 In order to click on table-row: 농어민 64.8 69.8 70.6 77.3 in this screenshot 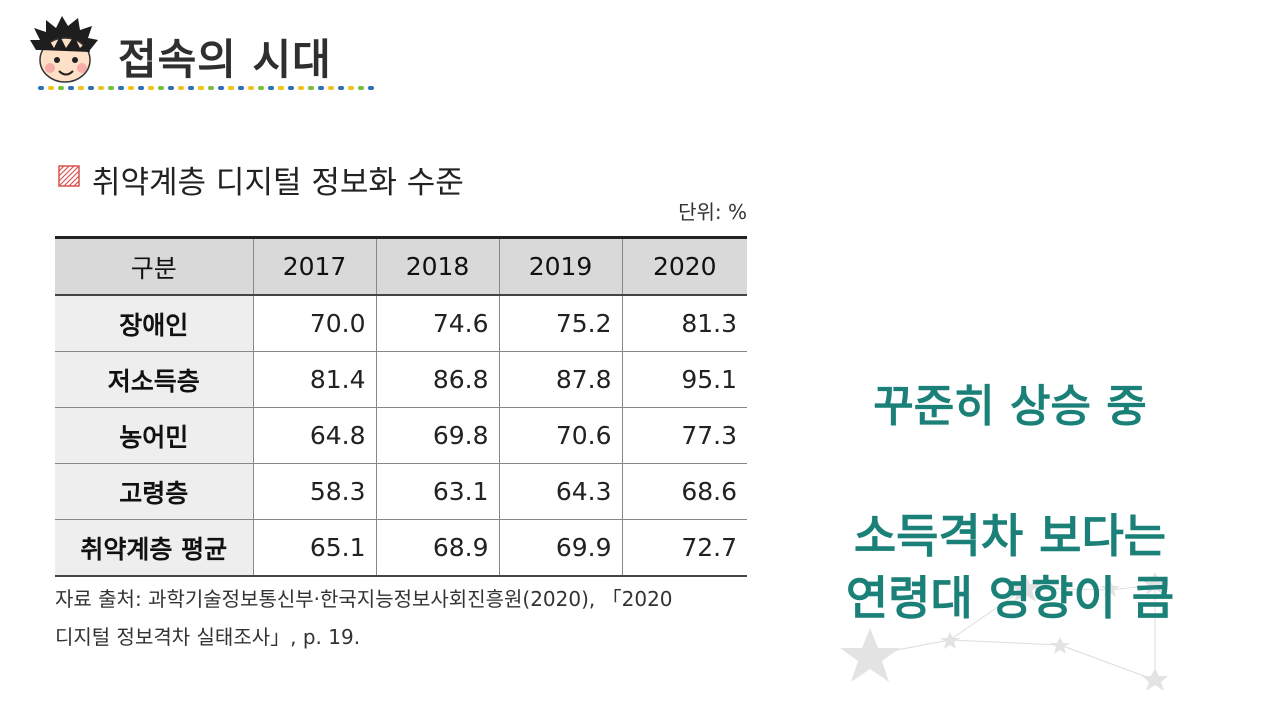, I will do `click(401, 435)`.